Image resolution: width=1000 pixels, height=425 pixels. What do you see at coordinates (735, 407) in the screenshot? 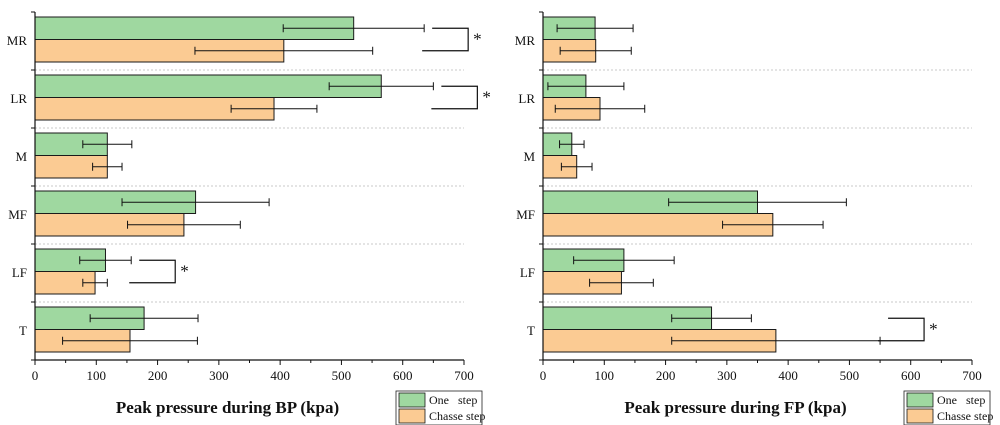
I see `x-axis-title: Peak pressure during FP (kpa)` at bounding box center [735, 407].